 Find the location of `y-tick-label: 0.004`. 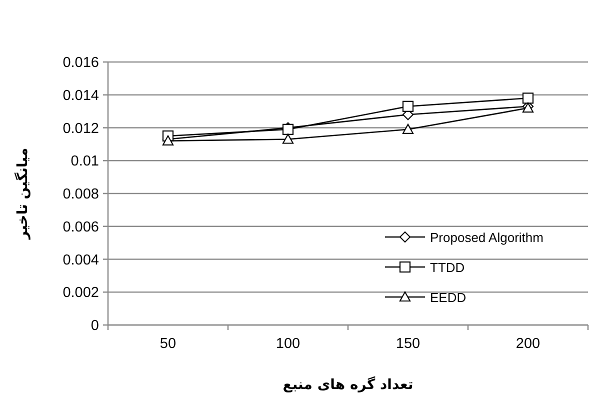

y-tick-label: 0.004 is located at coordinates (80, 260).